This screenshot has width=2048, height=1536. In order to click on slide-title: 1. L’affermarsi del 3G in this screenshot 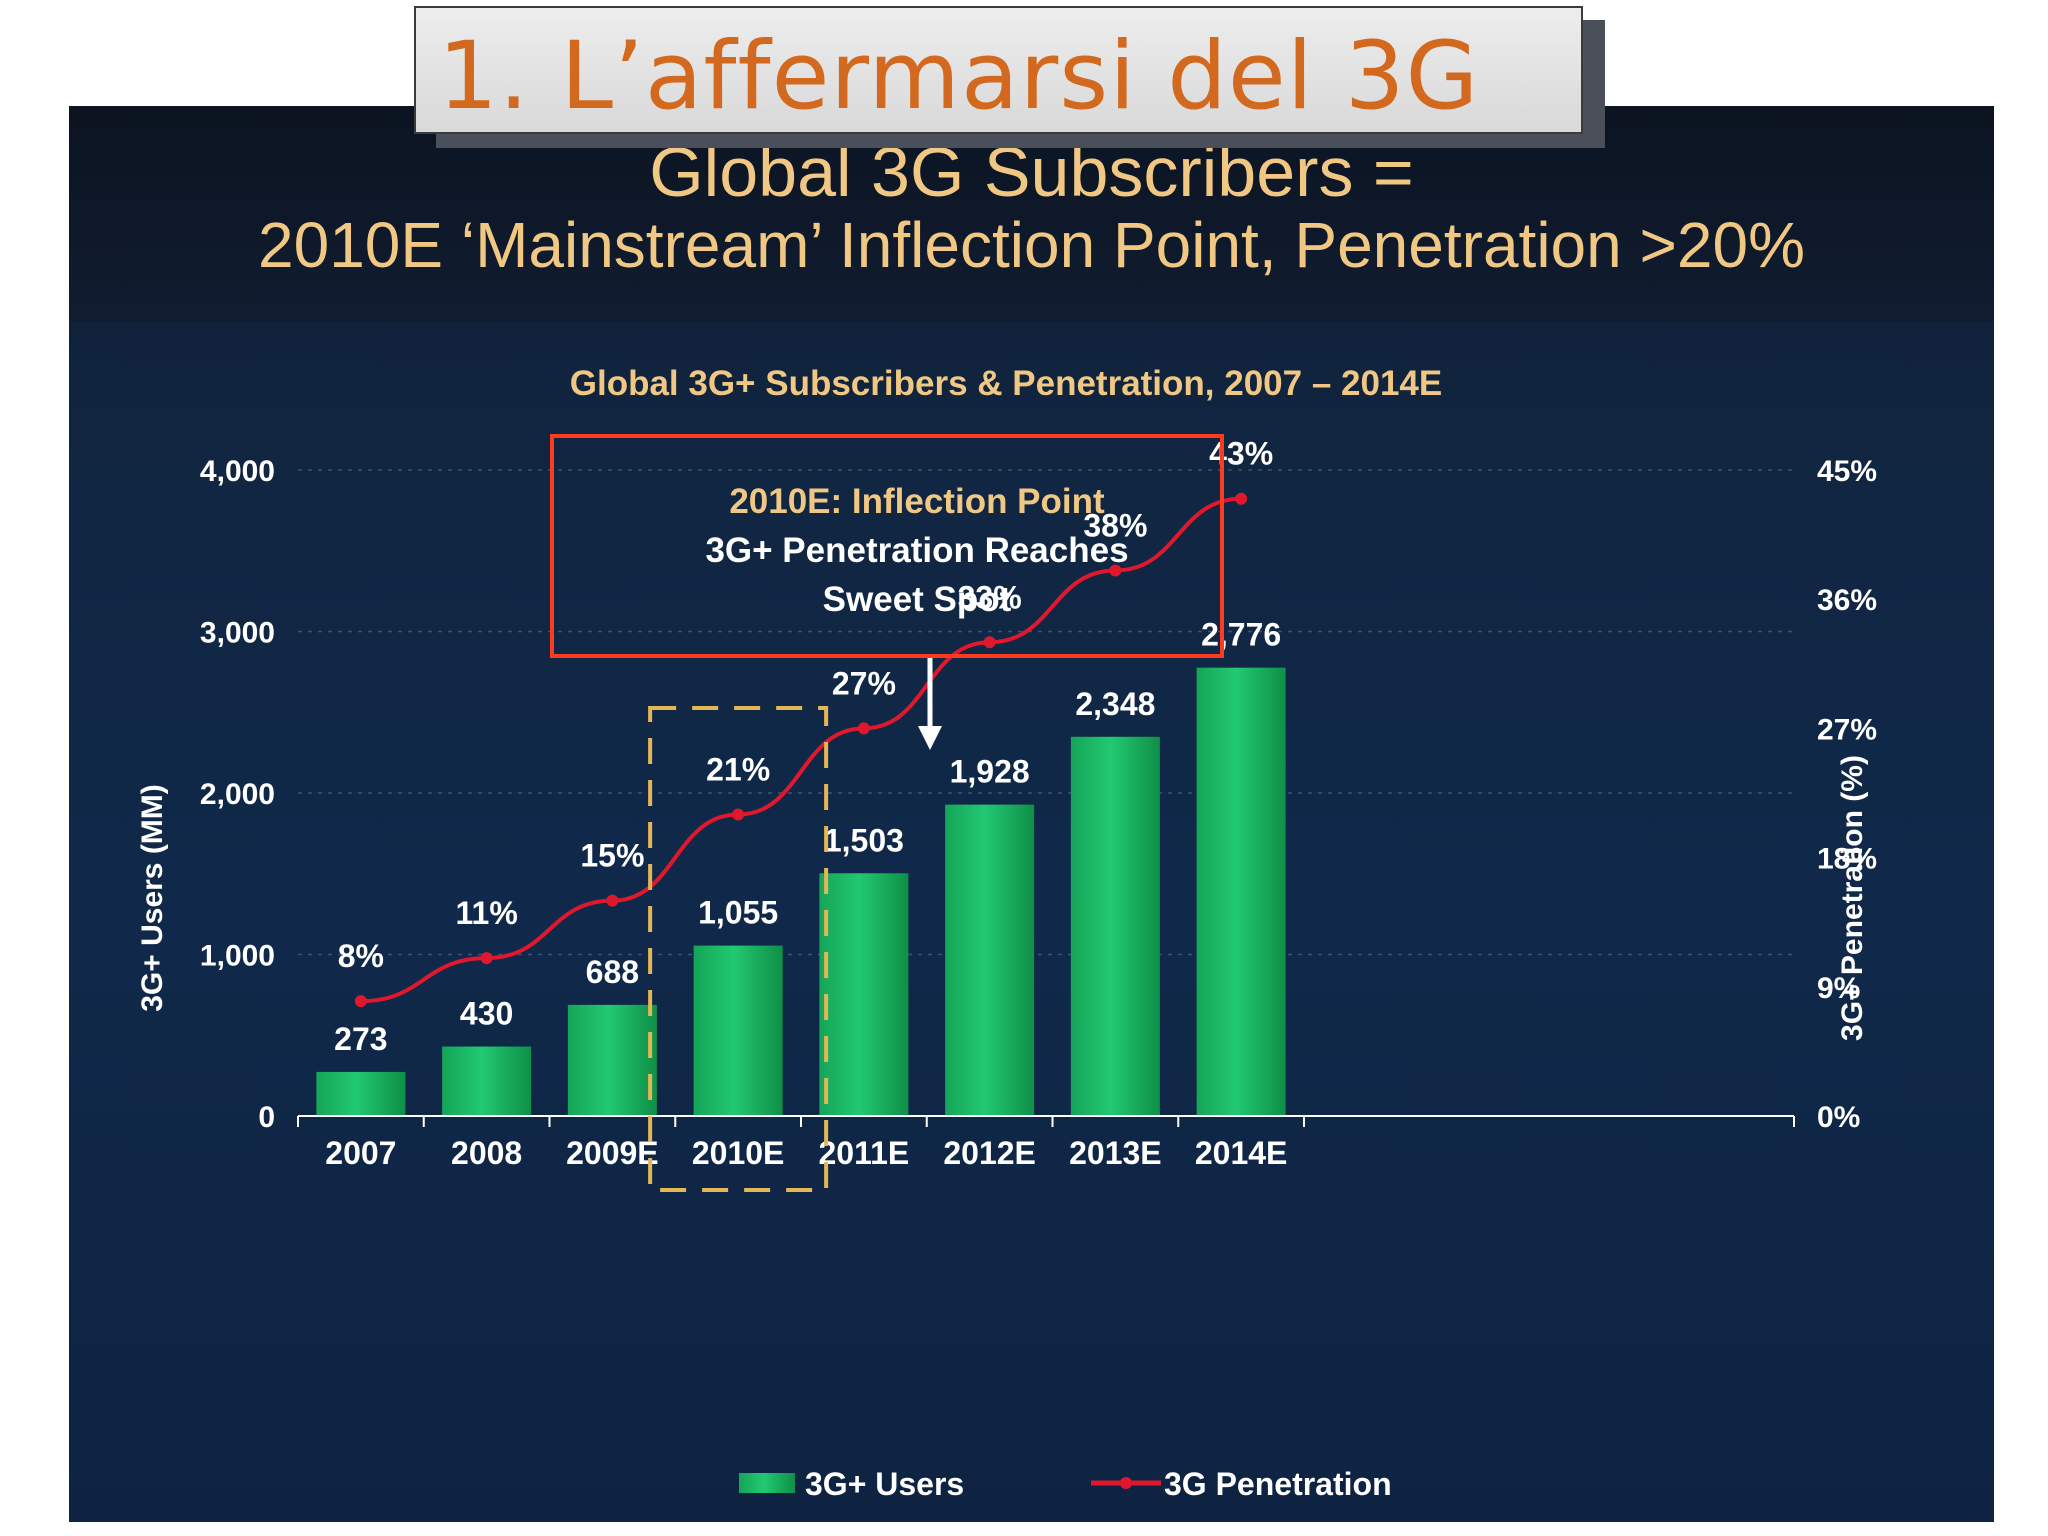, I will do `click(959, 76)`.